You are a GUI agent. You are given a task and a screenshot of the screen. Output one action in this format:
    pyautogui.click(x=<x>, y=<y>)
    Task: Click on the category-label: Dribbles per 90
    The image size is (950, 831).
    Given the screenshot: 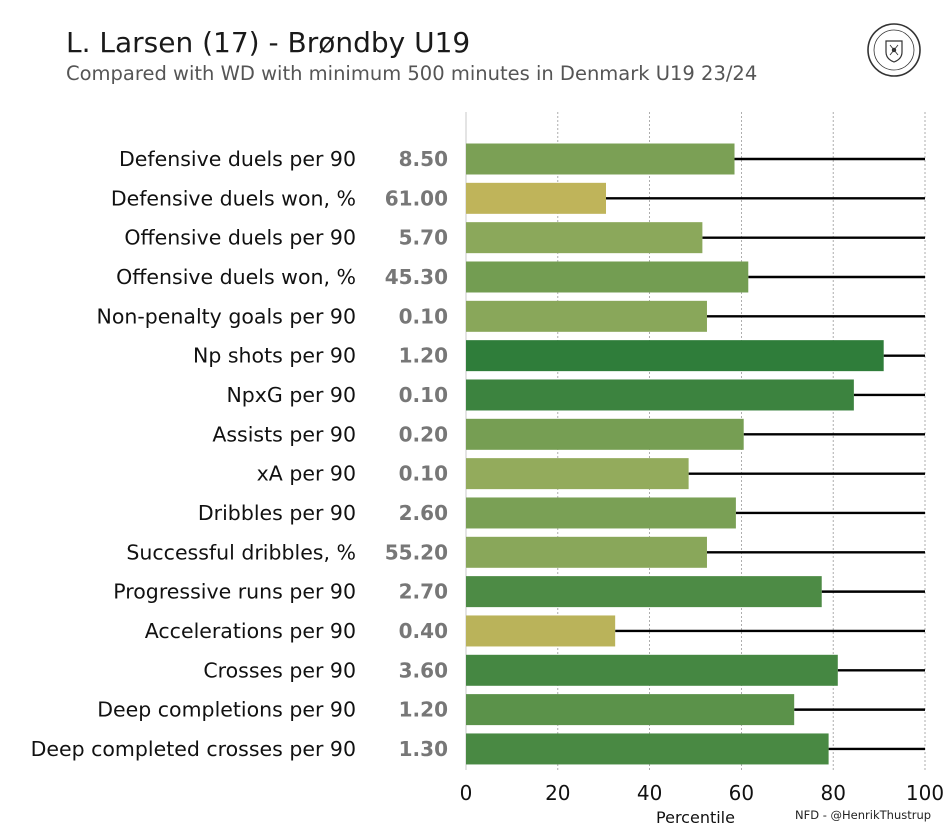 What is the action you would take?
    pyautogui.click(x=277, y=513)
    